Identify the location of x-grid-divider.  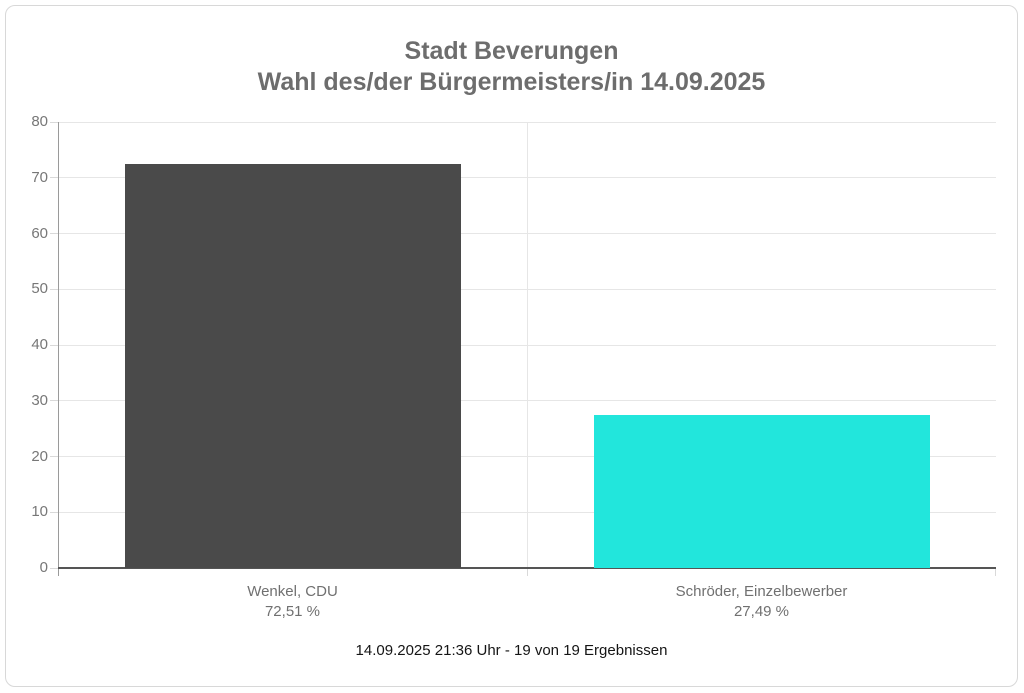
(527, 345).